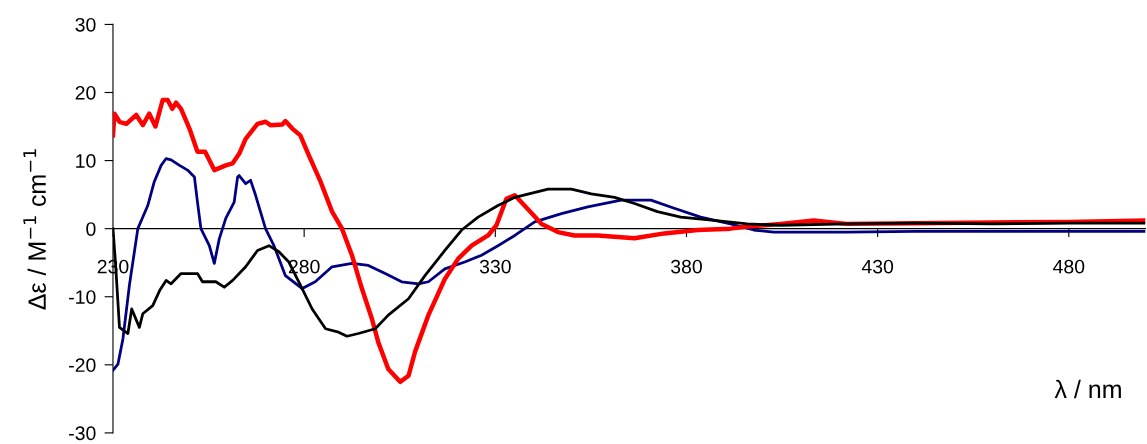 The image size is (1147, 444). Describe the element at coordinates (85, 92) in the screenshot. I see `y-tick-label: 20` at that location.